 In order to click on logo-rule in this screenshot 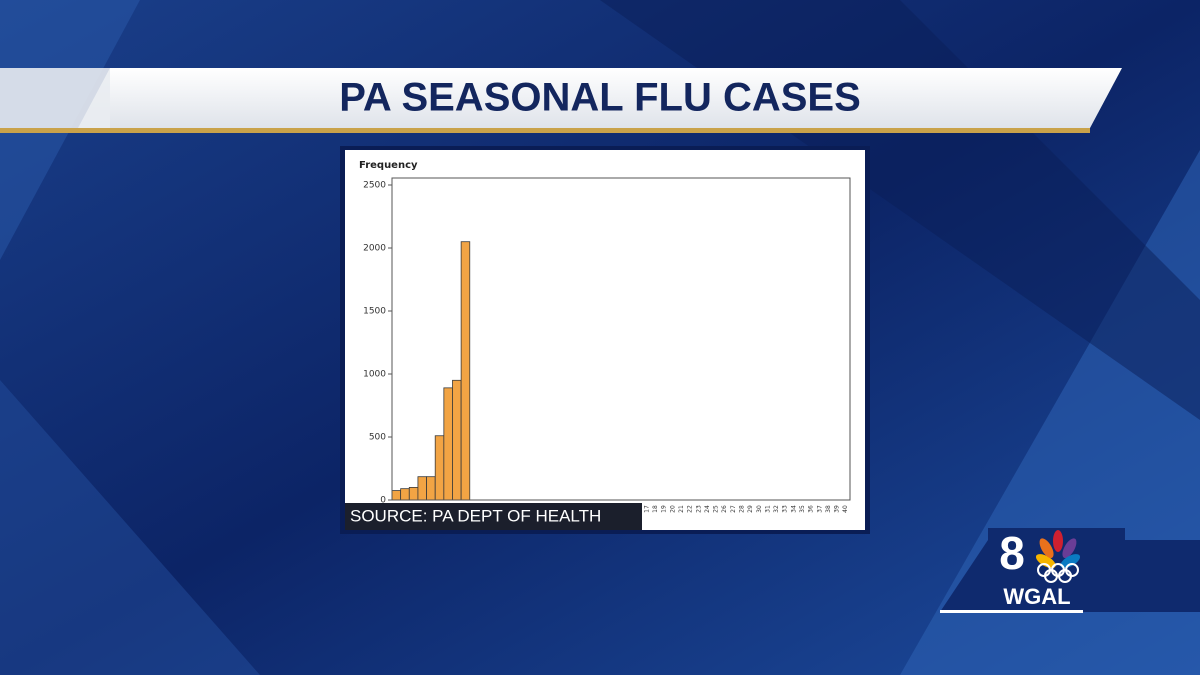, I will do `click(1011, 611)`.